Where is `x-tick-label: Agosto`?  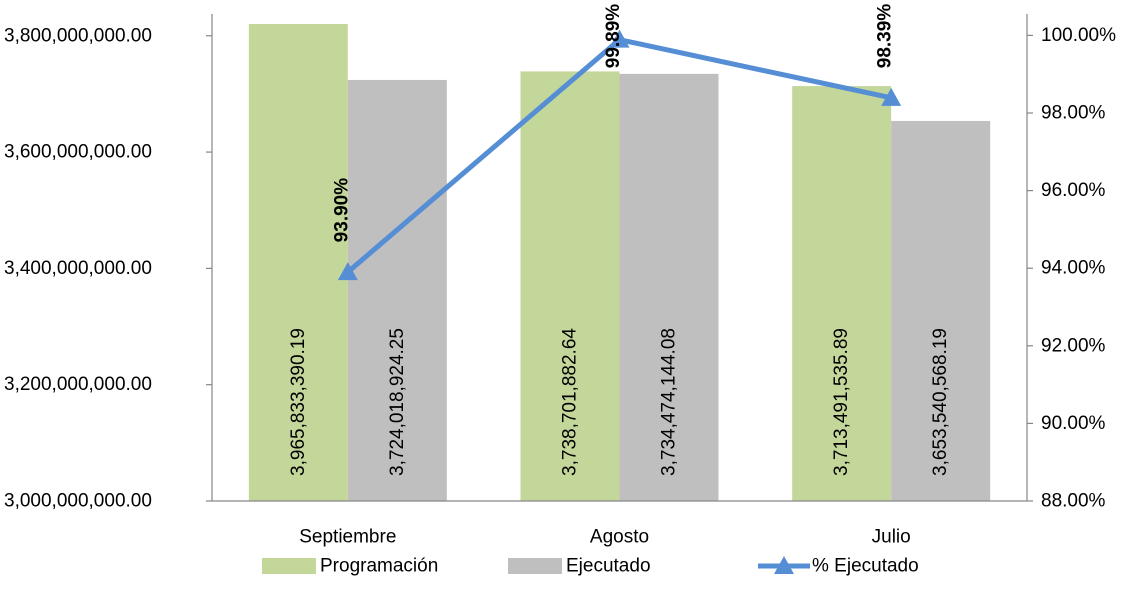
x-tick-label: Agosto is located at coordinates (619, 537).